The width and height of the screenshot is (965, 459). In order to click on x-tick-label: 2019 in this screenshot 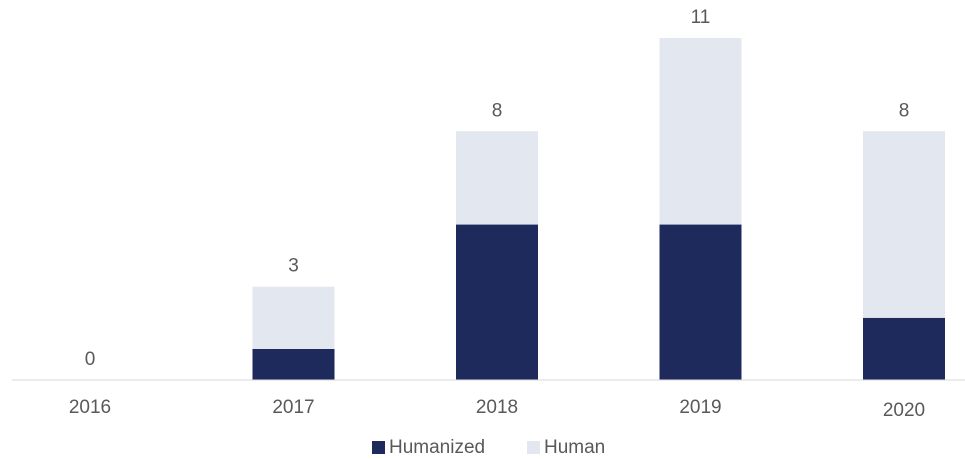, I will do `click(700, 407)`.